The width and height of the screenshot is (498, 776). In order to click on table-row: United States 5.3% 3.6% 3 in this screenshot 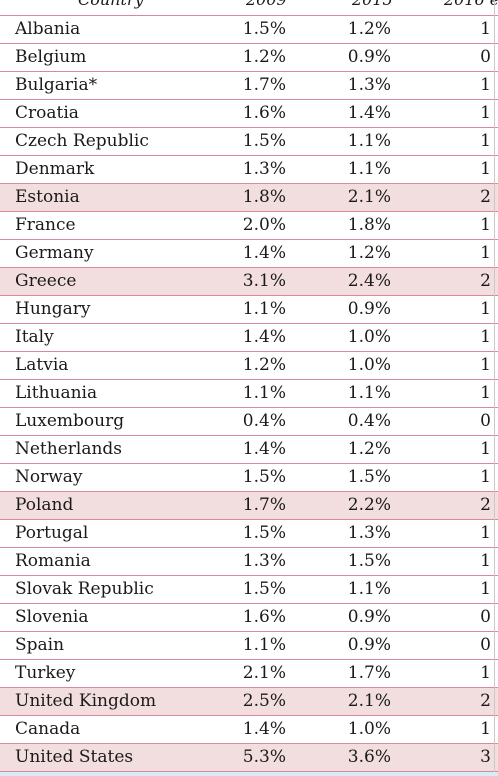, I will do `click(249, 757)`.